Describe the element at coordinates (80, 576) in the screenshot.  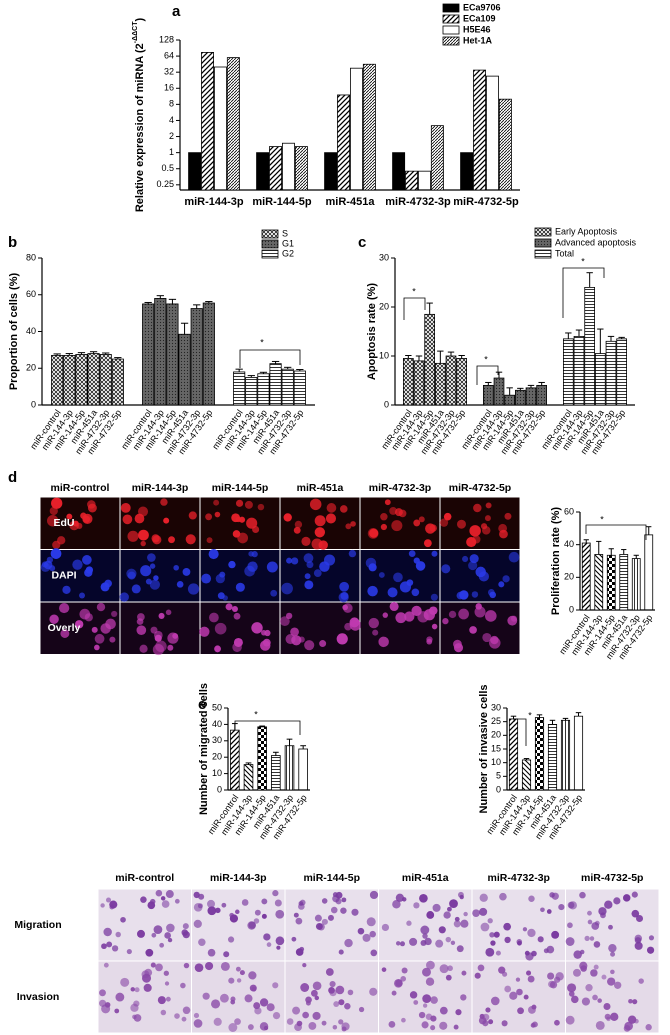
I see `micrograph` at that location.